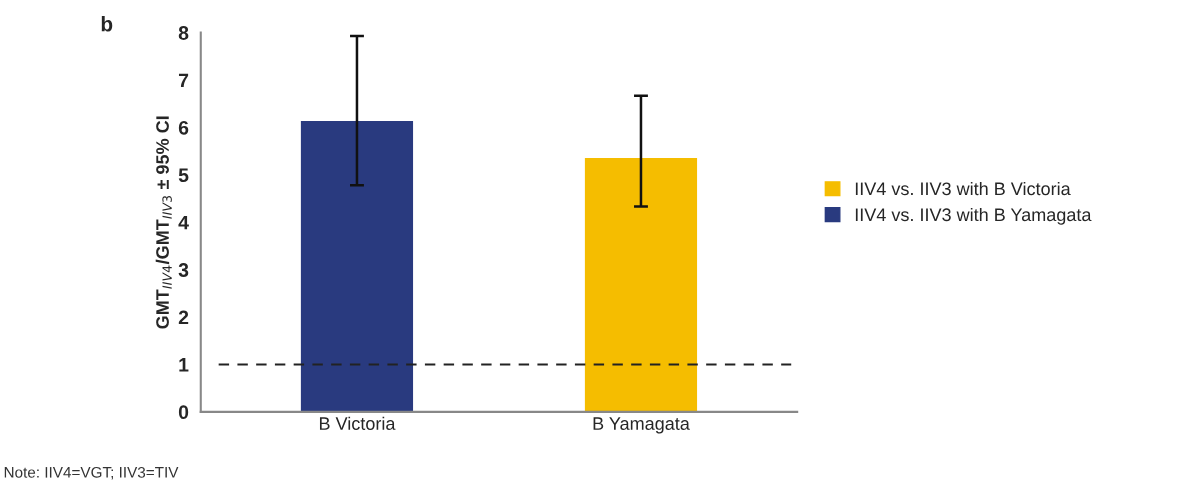  I want to click on x-tick-label: B Victoria, so click(357, 423).